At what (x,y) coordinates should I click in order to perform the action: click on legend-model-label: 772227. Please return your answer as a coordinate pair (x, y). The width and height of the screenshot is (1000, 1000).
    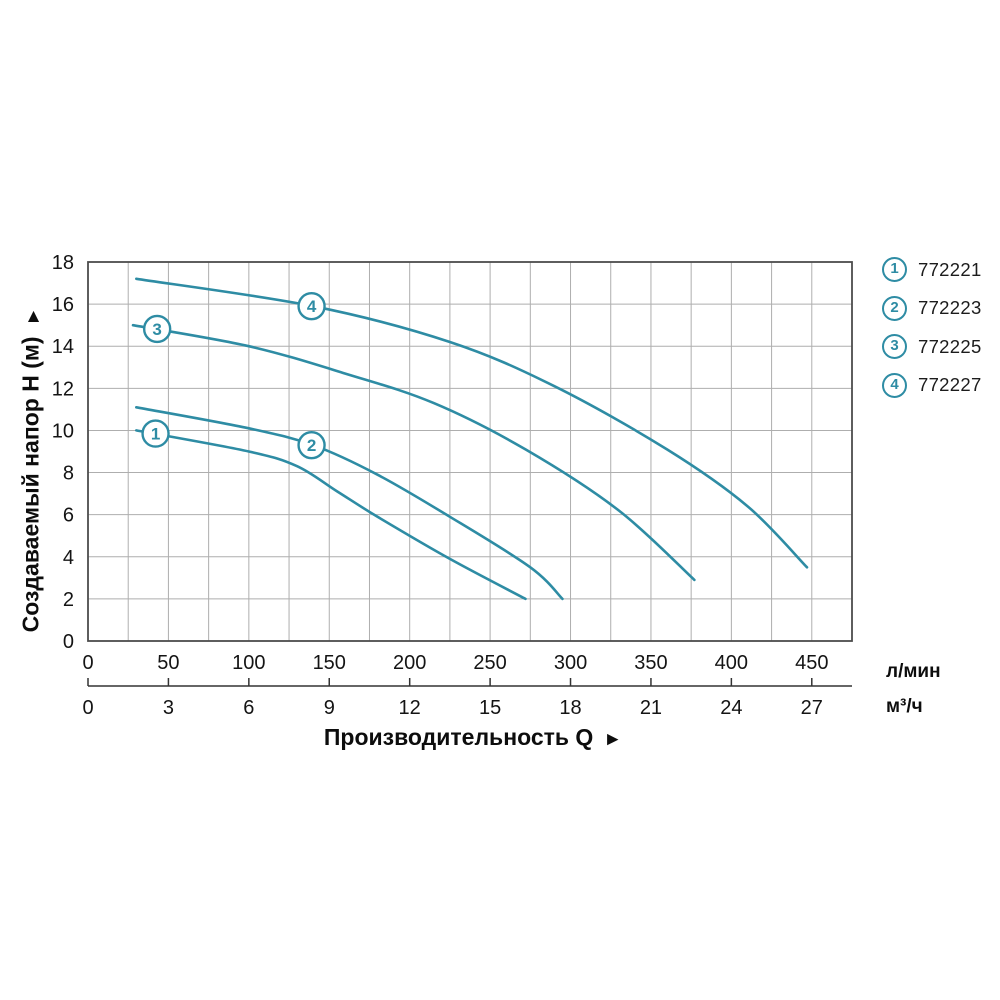
    Looking at the image, I should click on (950, 384).